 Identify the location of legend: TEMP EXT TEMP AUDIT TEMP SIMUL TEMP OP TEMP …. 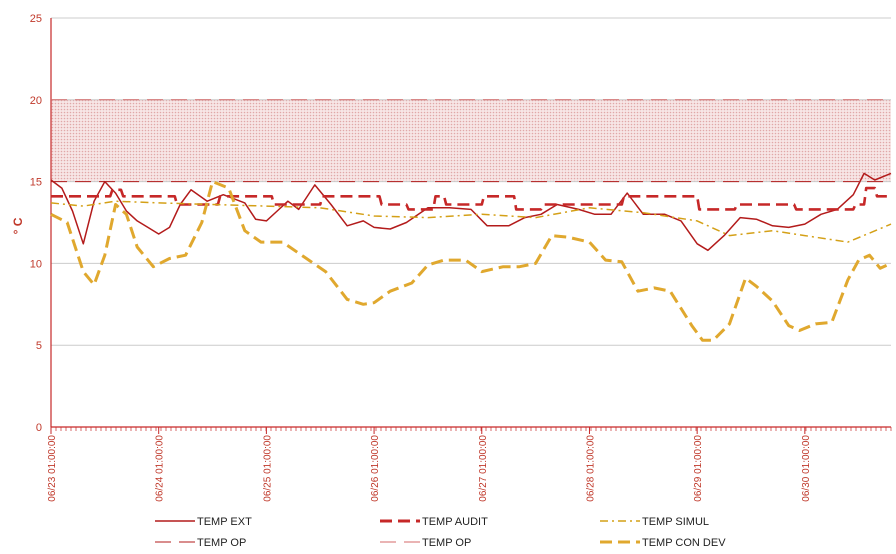
(440, 532).